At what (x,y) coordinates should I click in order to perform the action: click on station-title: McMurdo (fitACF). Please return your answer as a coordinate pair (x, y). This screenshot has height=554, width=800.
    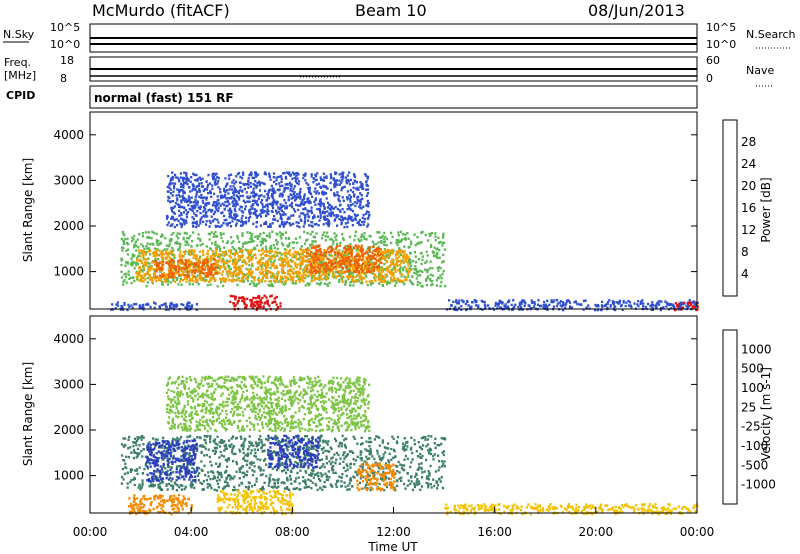
    Looking at the image, I should click on (161, 10).